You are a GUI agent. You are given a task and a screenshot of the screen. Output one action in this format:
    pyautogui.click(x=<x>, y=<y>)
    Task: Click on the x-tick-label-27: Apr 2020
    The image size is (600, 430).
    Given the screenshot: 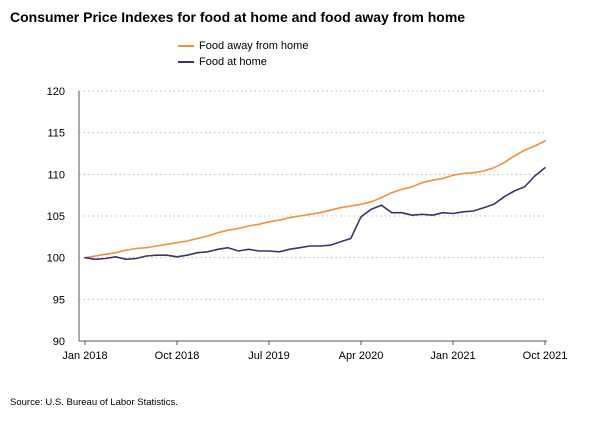 What is the action you would take?
    pyautogui.click(x=361, y=356)
    